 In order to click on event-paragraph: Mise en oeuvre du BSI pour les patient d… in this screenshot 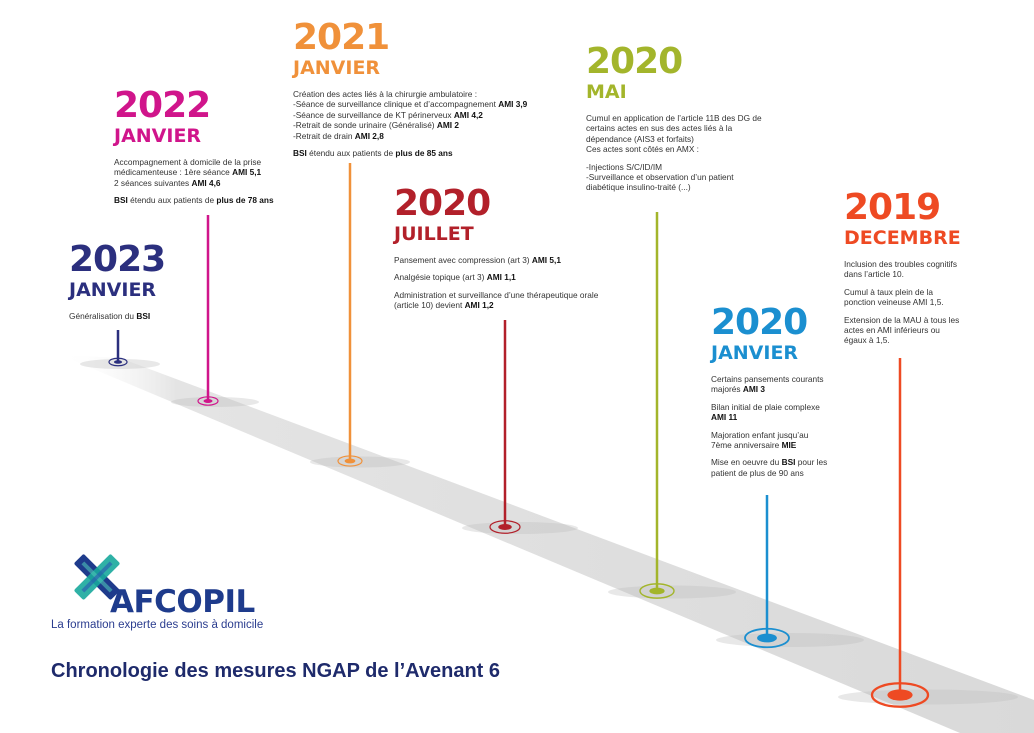, I will do `click(769, 467)`.